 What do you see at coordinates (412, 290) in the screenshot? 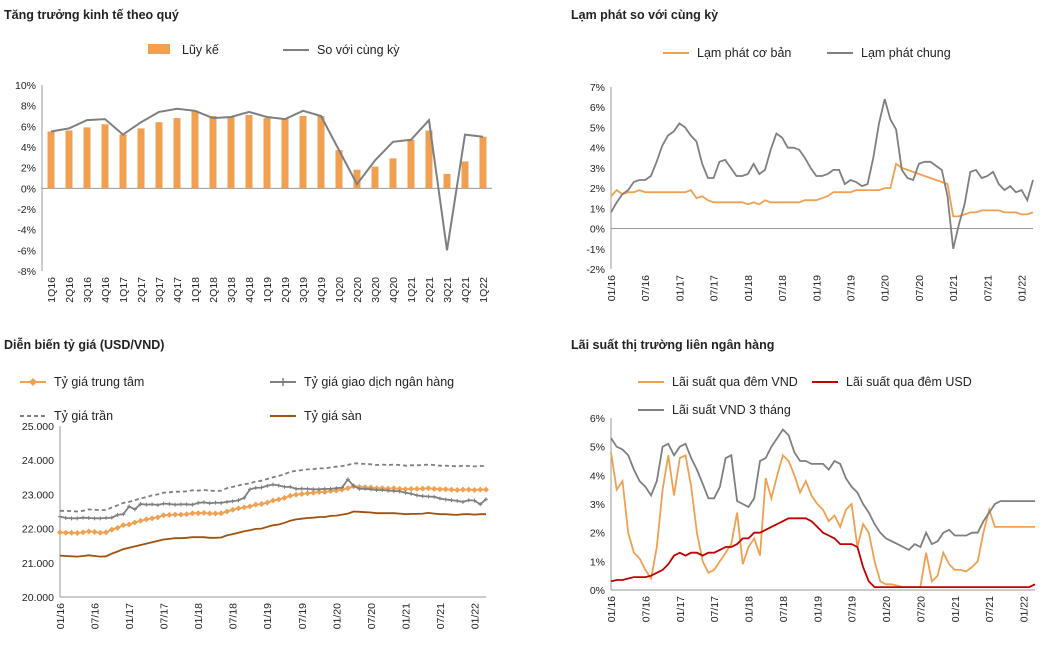
I see `x-tick-label: 1Q21` at bounding box center [412, 290].